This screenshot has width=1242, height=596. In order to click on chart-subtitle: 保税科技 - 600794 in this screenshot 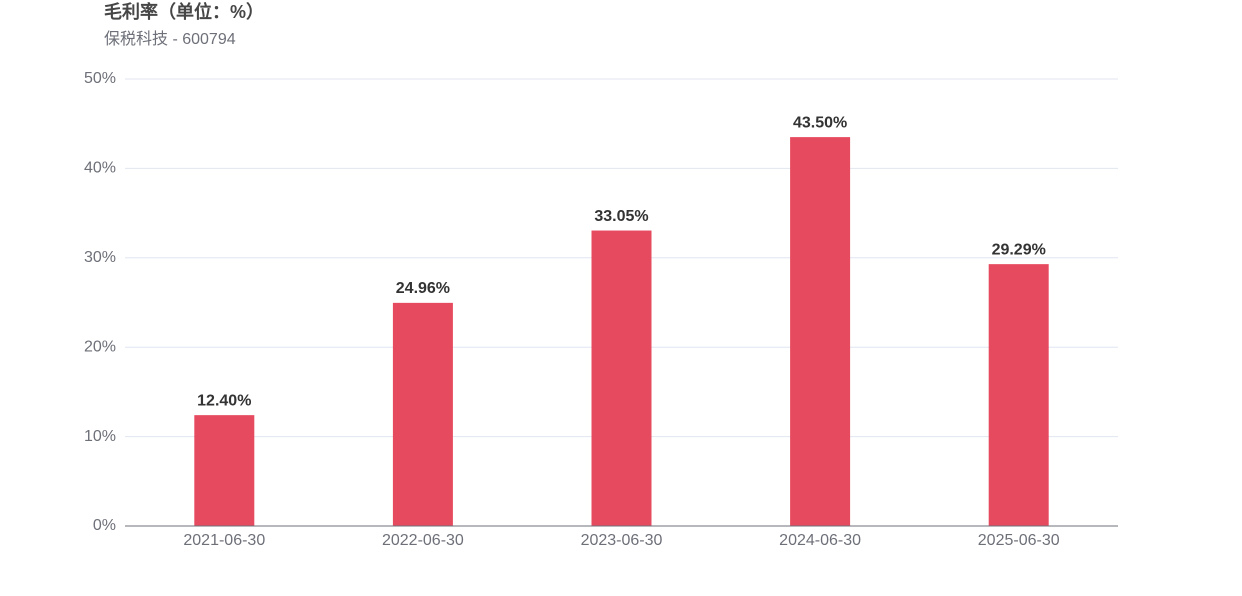, I will do `click(170, 39)`.